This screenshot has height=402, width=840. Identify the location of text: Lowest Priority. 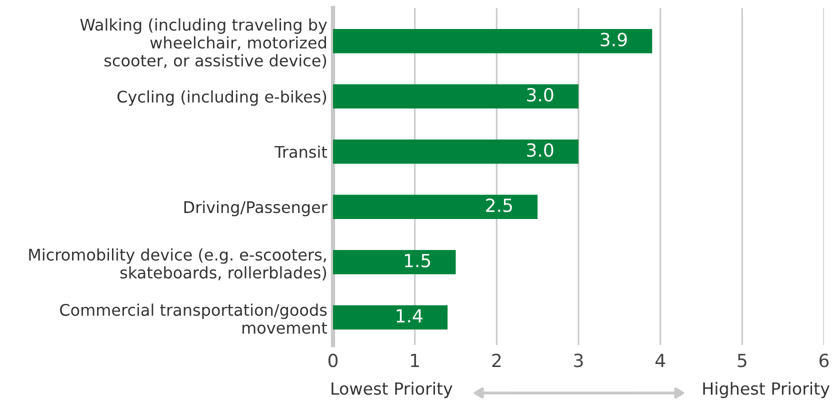
(392, 390).